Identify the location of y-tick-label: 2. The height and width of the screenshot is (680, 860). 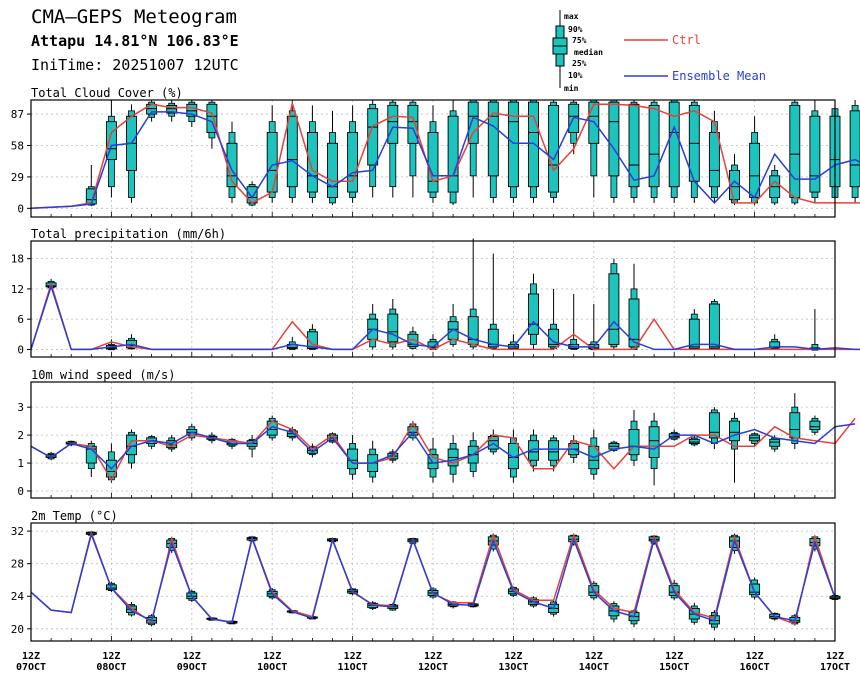
(20, 435).